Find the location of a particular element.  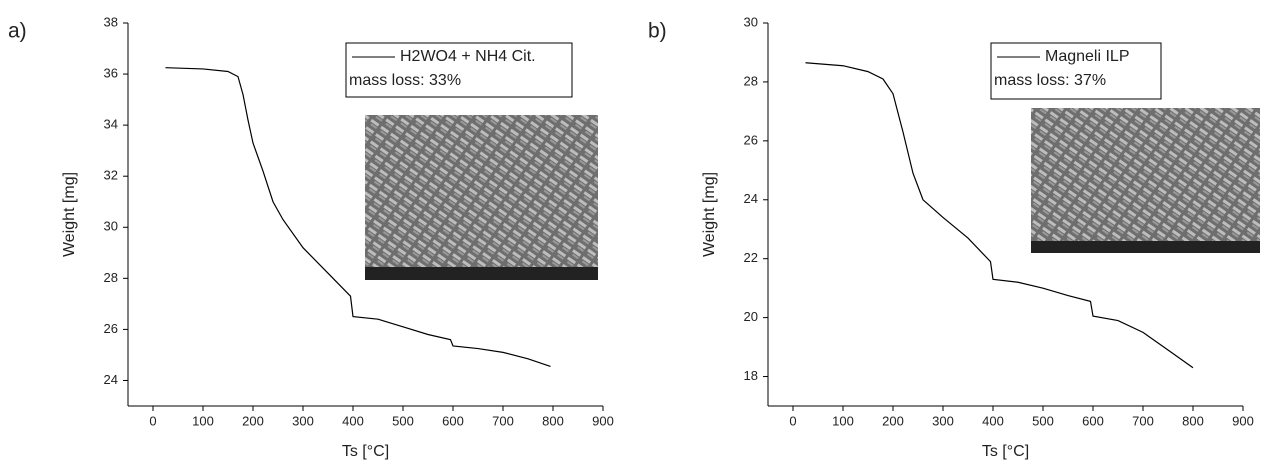

y-tick-label: 34 is located at coordinates (111, 124).